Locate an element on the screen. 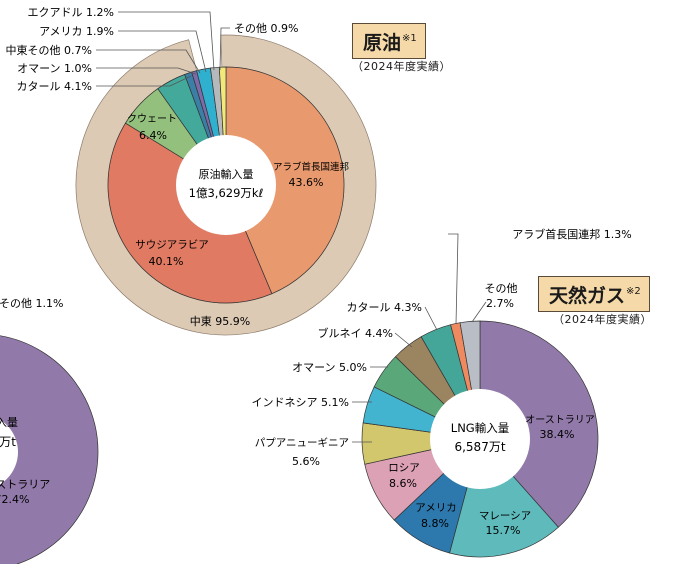 The height and width of the screenshot is (568, 680). left-callout-other: その他 1.1% is located at coordinates (31, 303).